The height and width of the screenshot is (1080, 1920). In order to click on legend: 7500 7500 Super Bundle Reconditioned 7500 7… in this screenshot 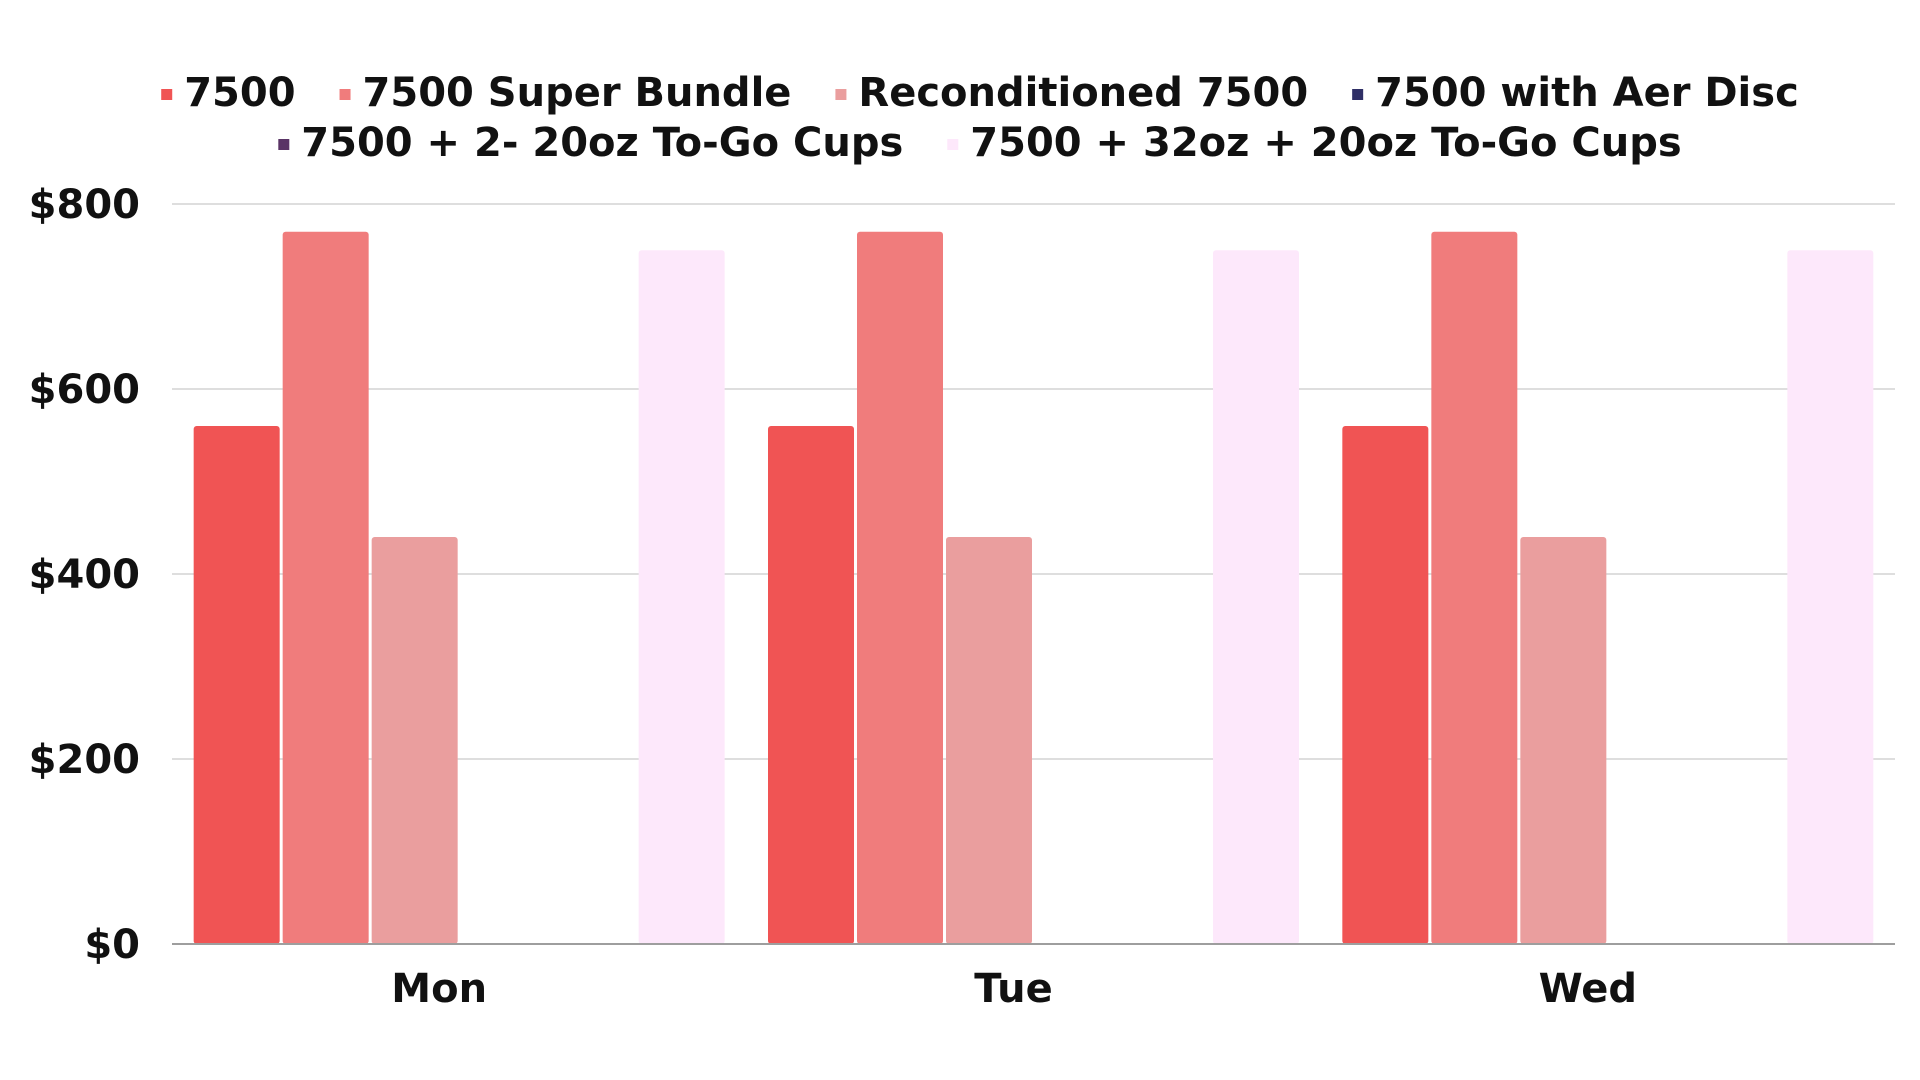, I will do `click(980, 118)`.